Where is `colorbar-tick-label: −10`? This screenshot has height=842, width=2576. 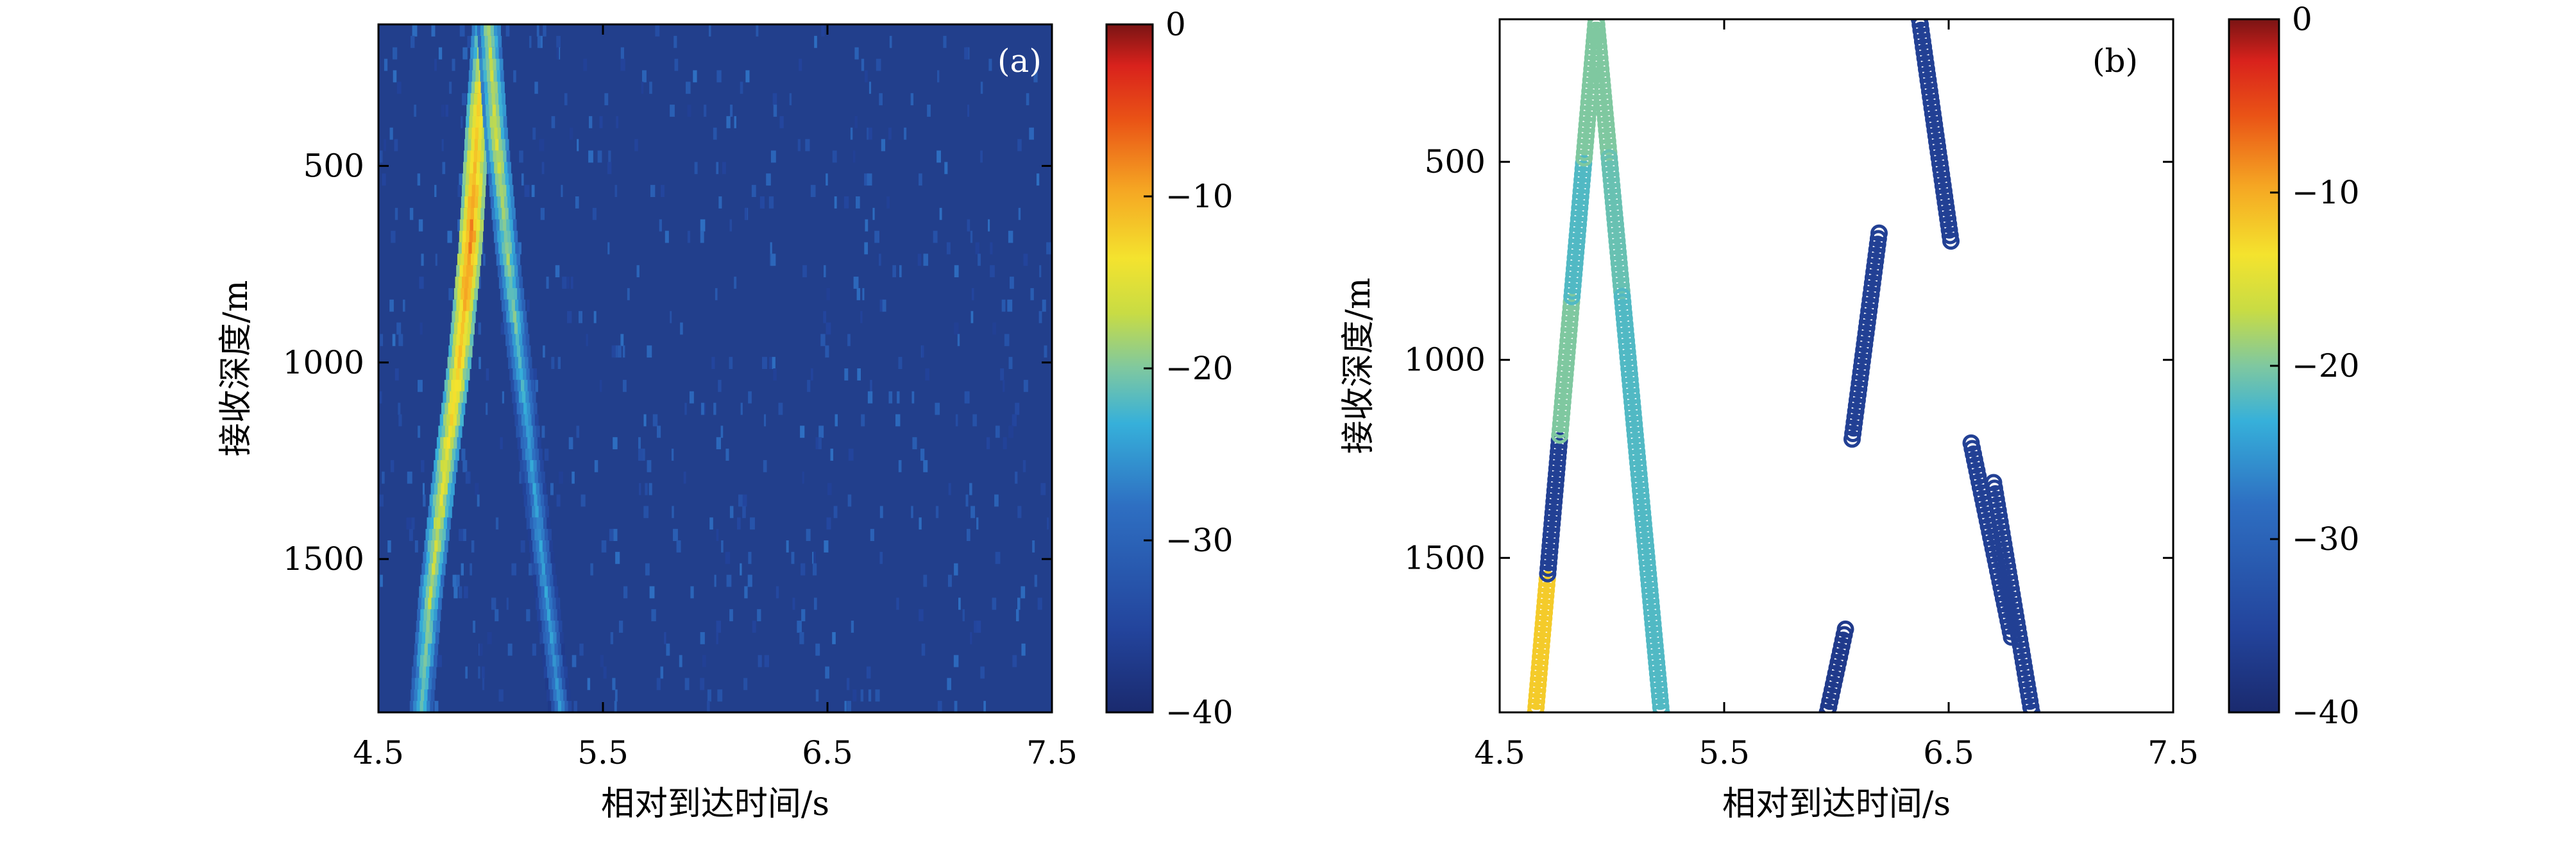
colorbar-tick-label: −10 is located at coordinates (1199, 196).